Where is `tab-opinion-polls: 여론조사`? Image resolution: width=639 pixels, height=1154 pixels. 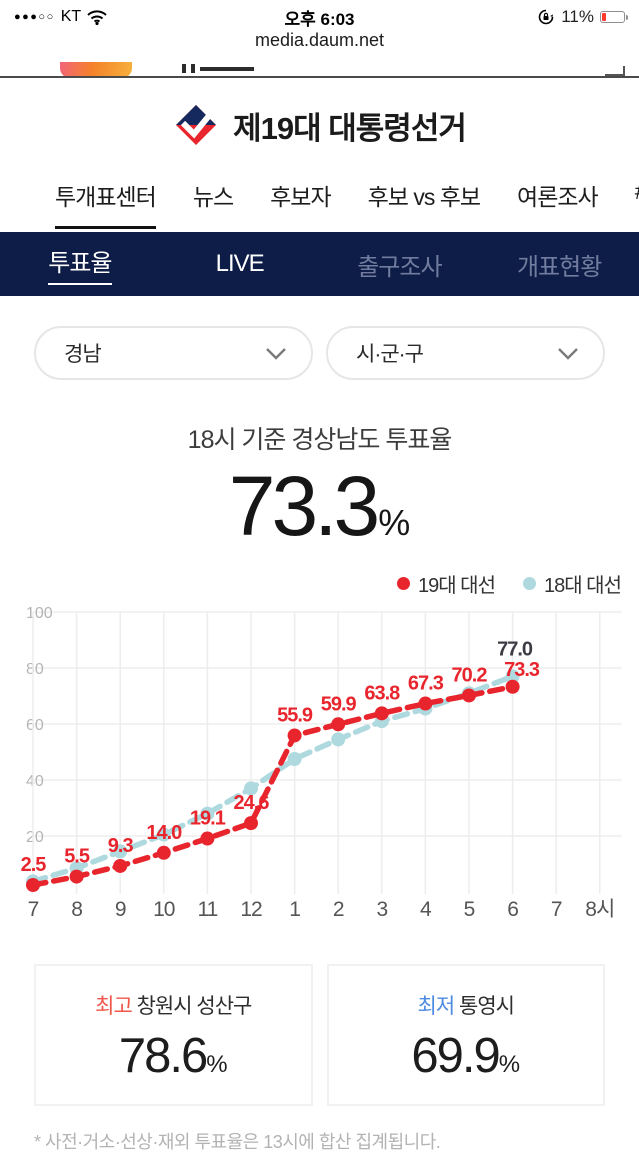 tab-opinion-polls: 여론조사 is located at coordinates (558, 197).